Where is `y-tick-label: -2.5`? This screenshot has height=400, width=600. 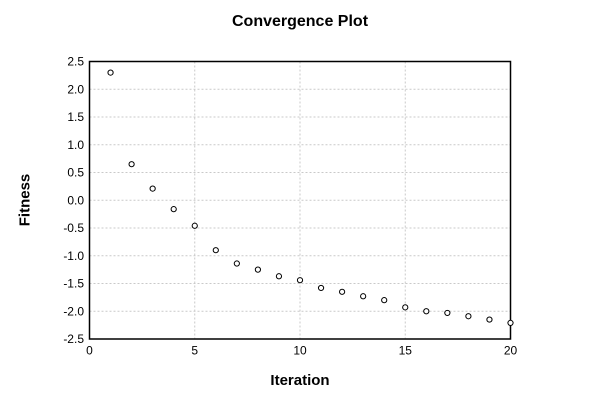
y-tick-label: -2.5 is located at coordinates (73, 339).